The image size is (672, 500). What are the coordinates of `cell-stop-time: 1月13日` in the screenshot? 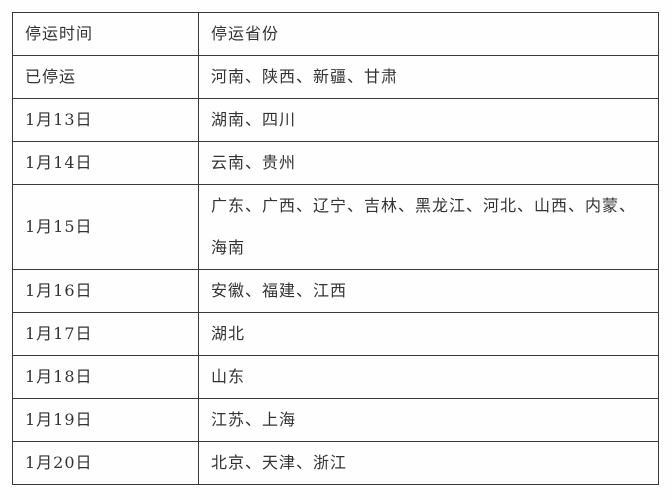 It's located at (105, 120).